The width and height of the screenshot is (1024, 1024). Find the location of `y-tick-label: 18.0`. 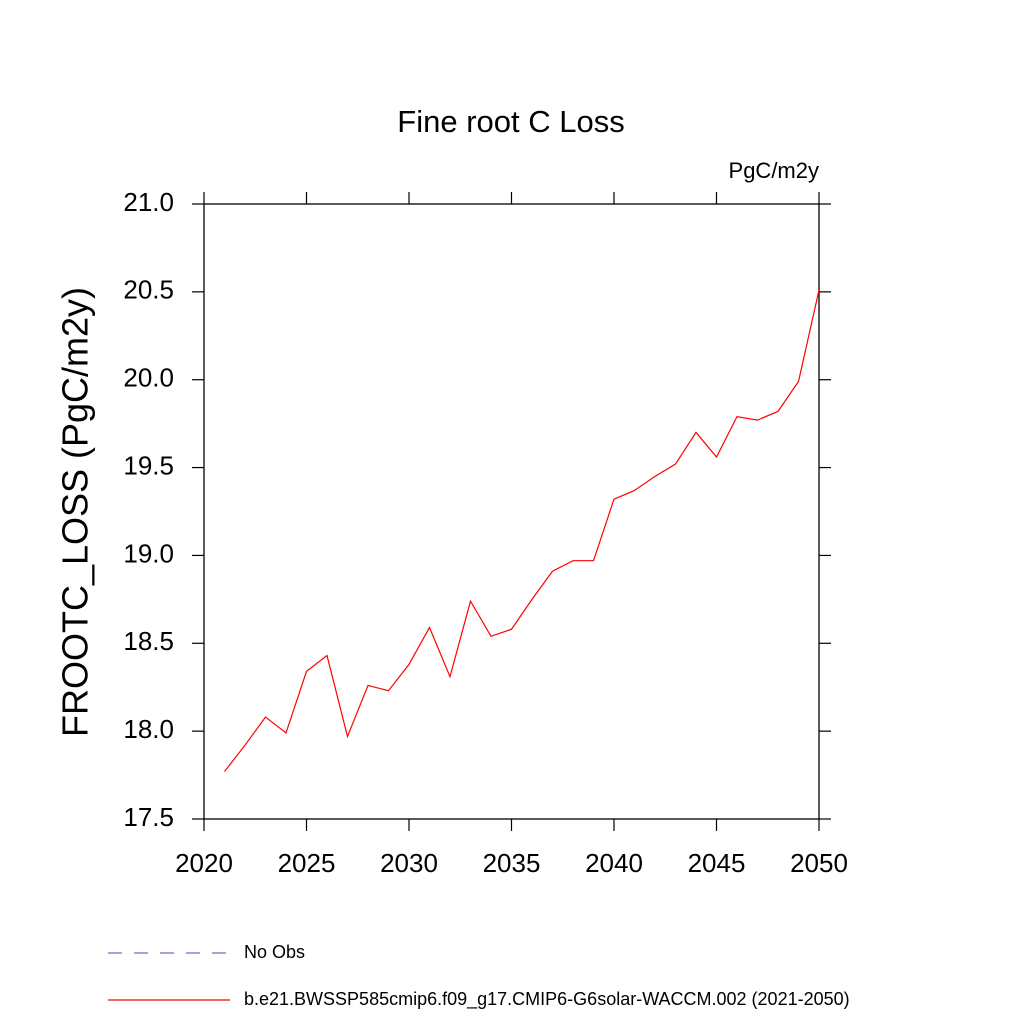

y-tick-label: 18.0 is located at coordinates (148, 729).